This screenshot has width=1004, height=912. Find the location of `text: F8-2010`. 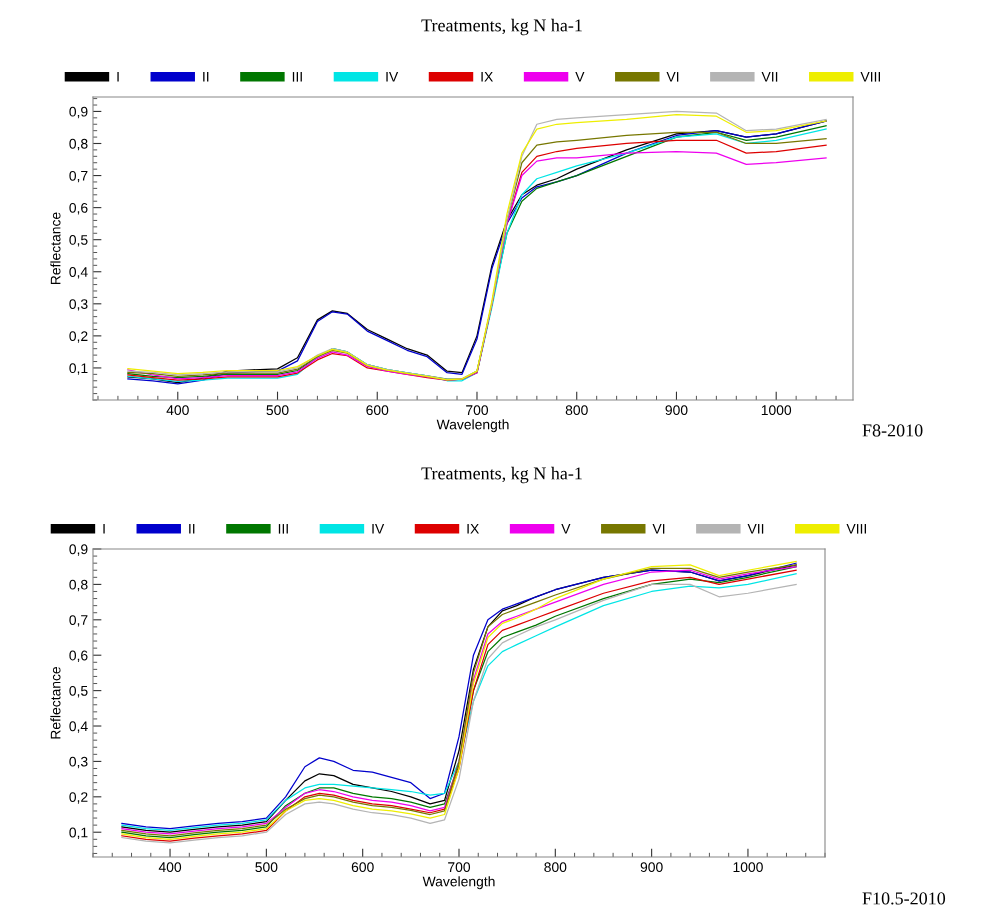

text: F8-2010 is located at coordinates (892, 430).